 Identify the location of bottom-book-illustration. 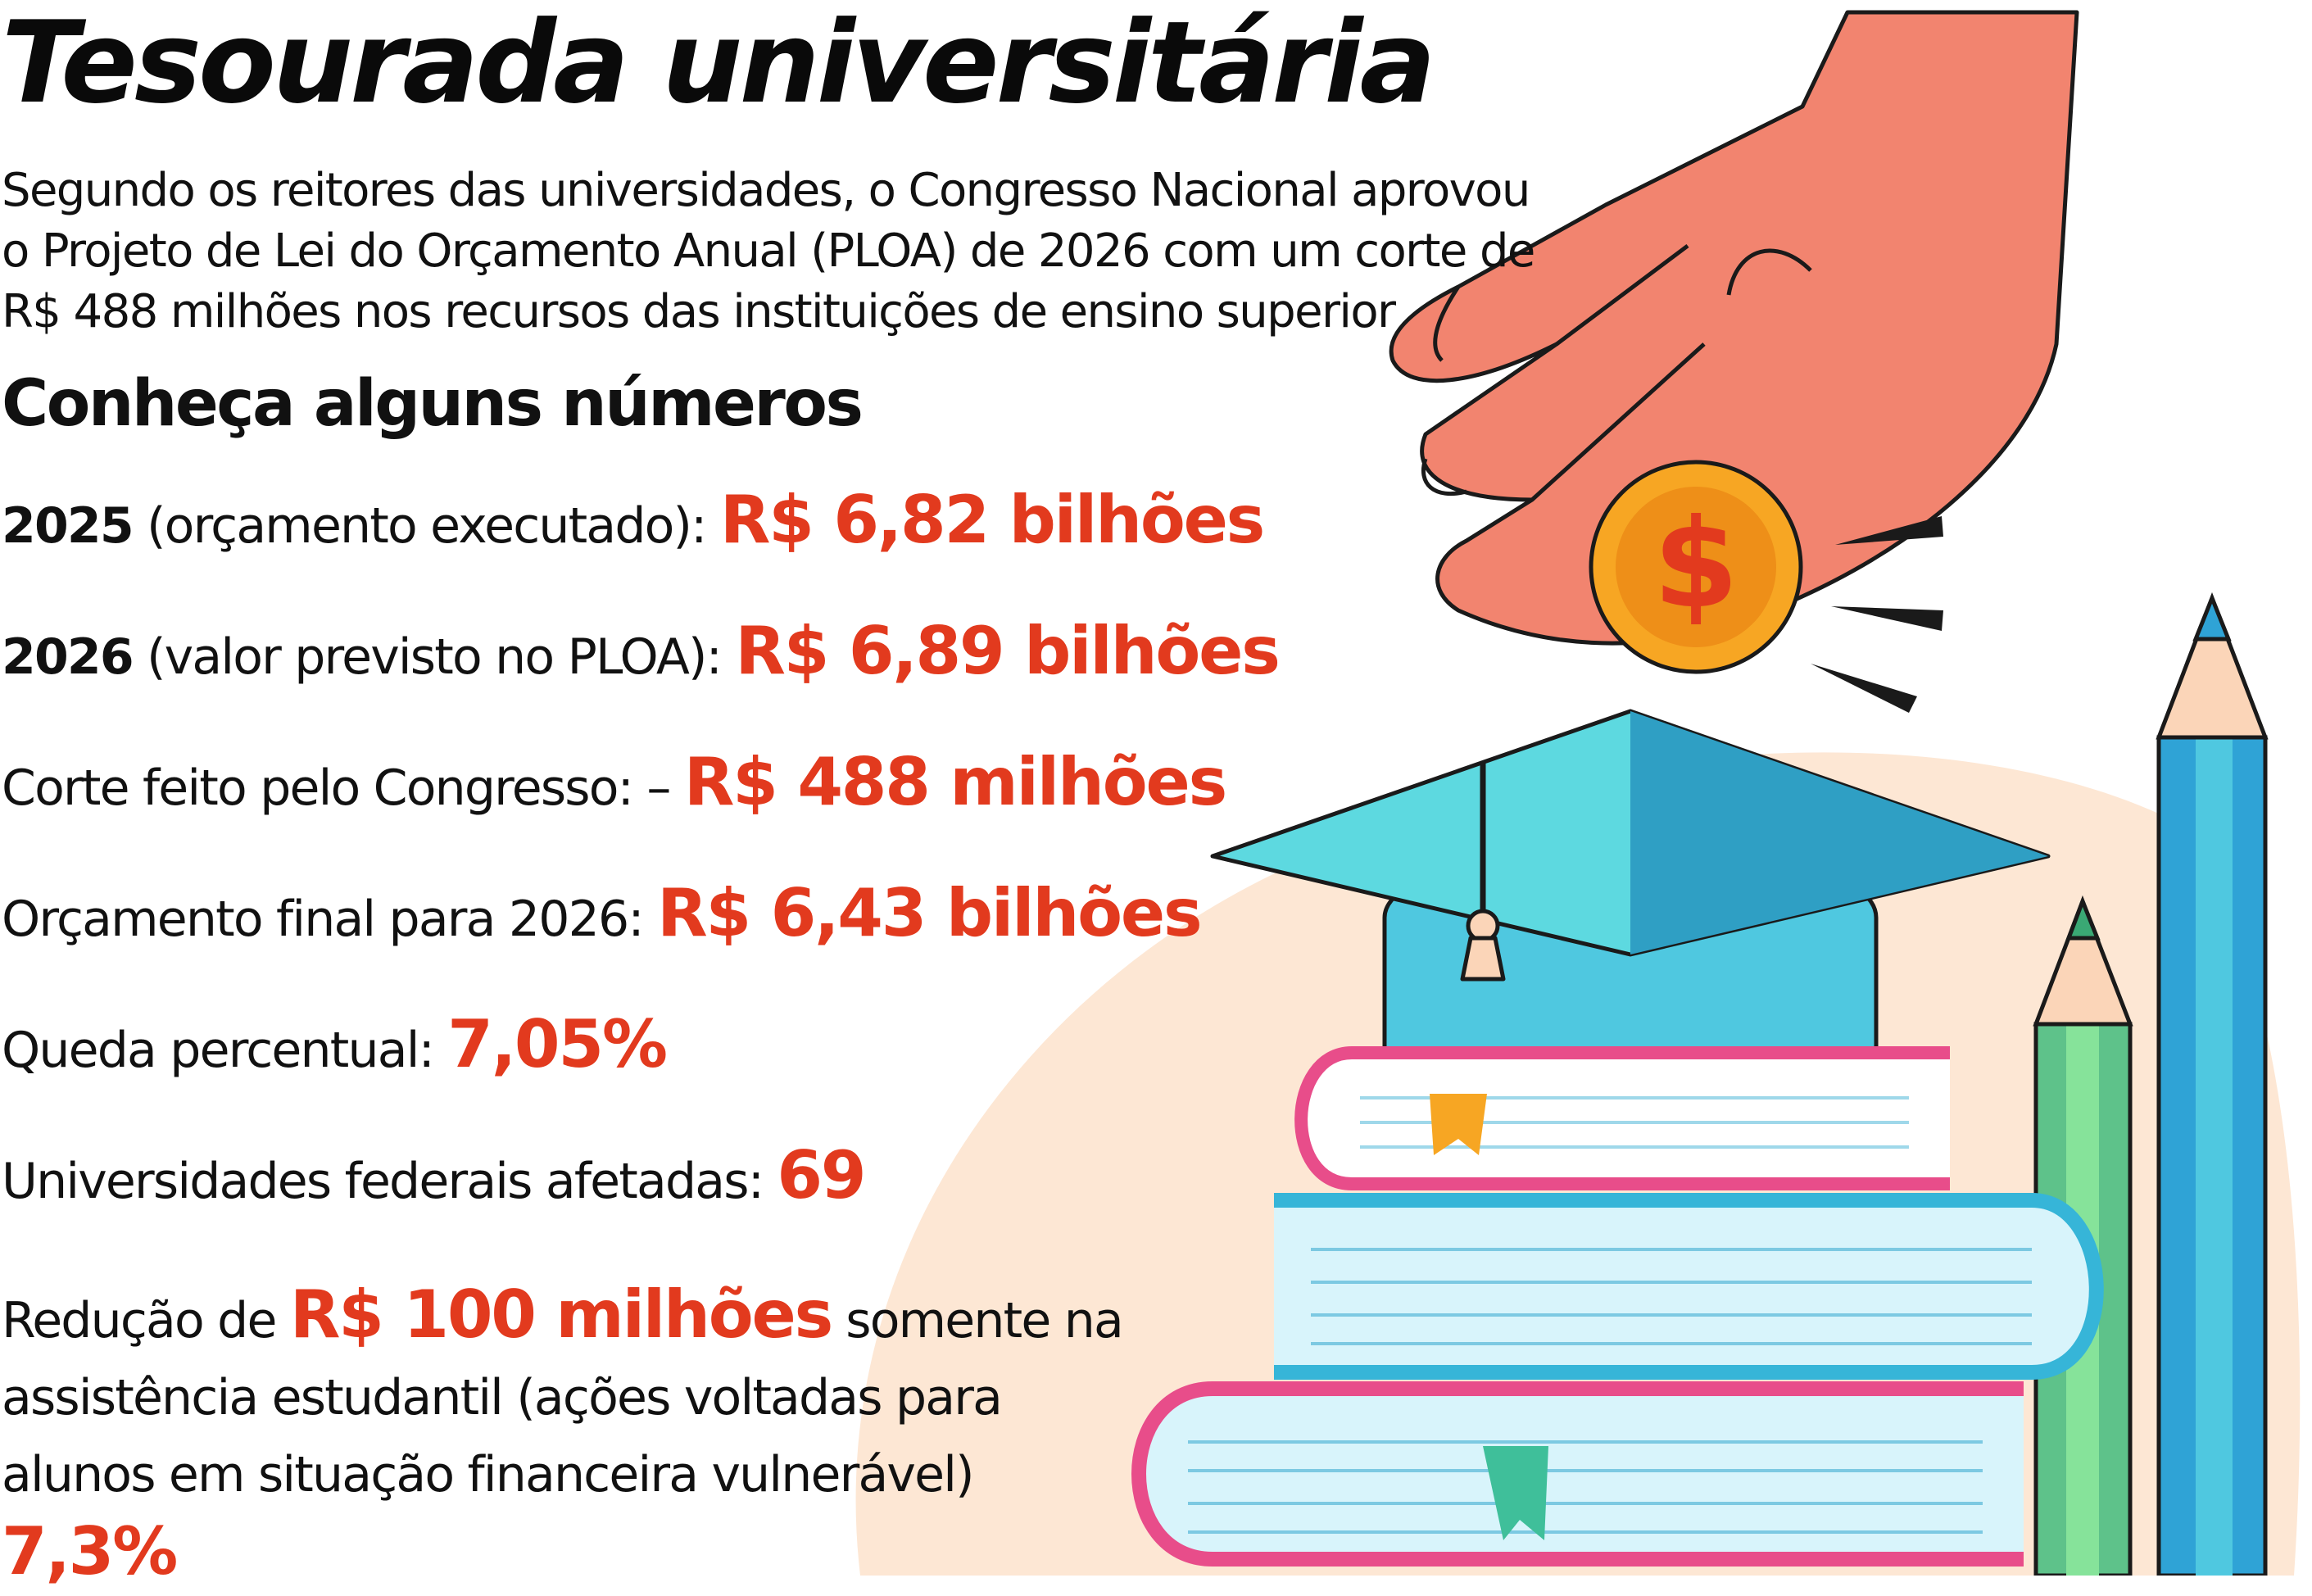
(1577, 1474).